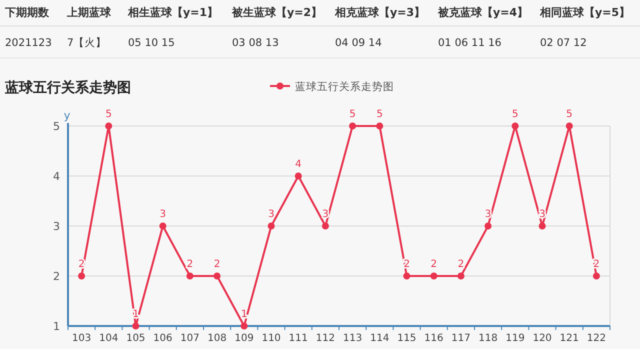 The height and width of the screenshot is (349, 640). I want to click on x-tick-label: 121, so click(569, 338).